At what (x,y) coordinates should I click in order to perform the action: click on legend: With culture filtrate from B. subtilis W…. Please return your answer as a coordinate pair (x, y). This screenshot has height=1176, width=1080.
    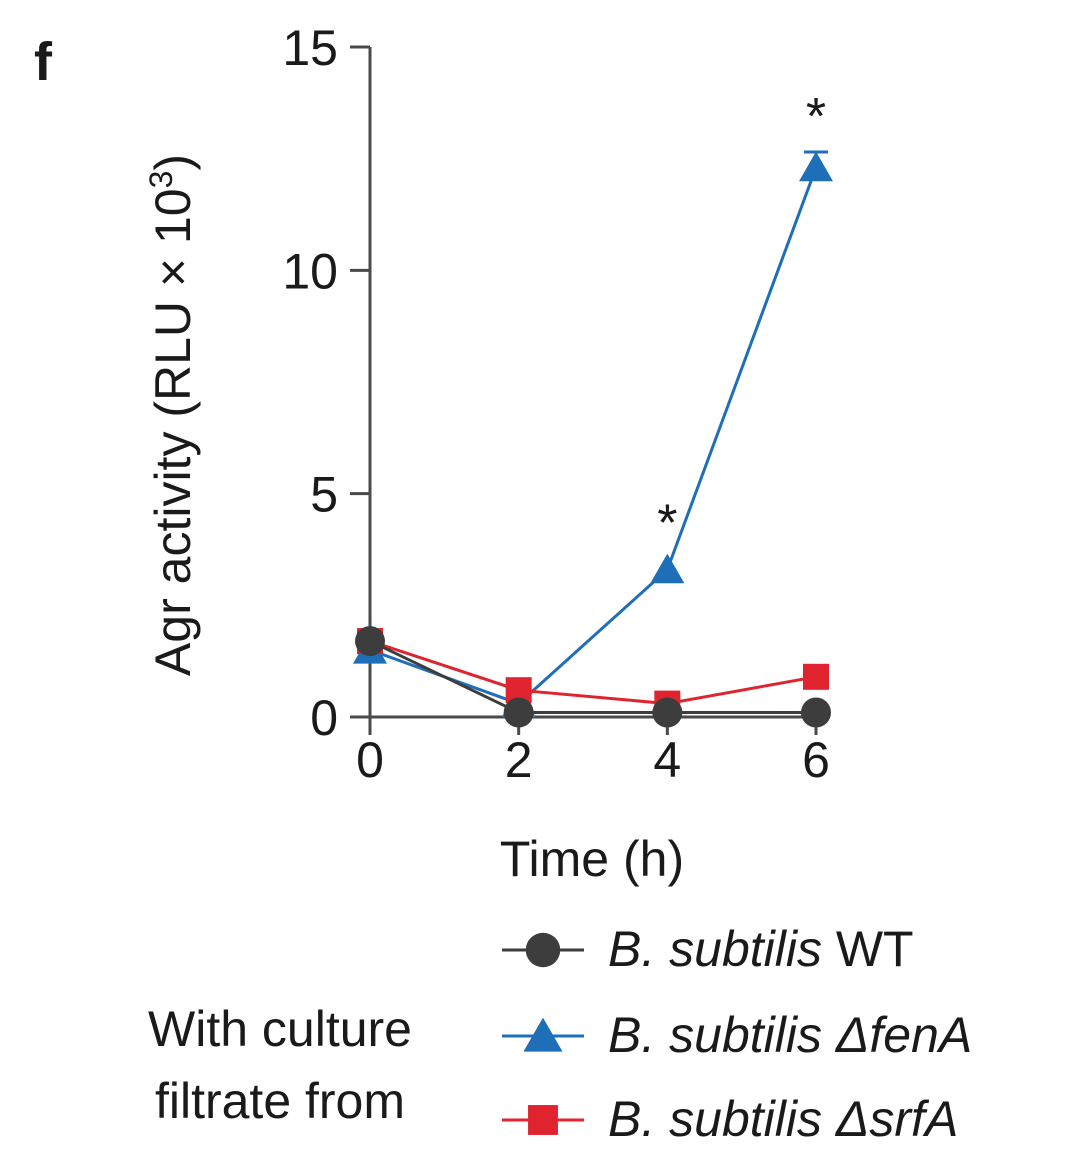
    Looking at the image, I should click on (560, 1034).